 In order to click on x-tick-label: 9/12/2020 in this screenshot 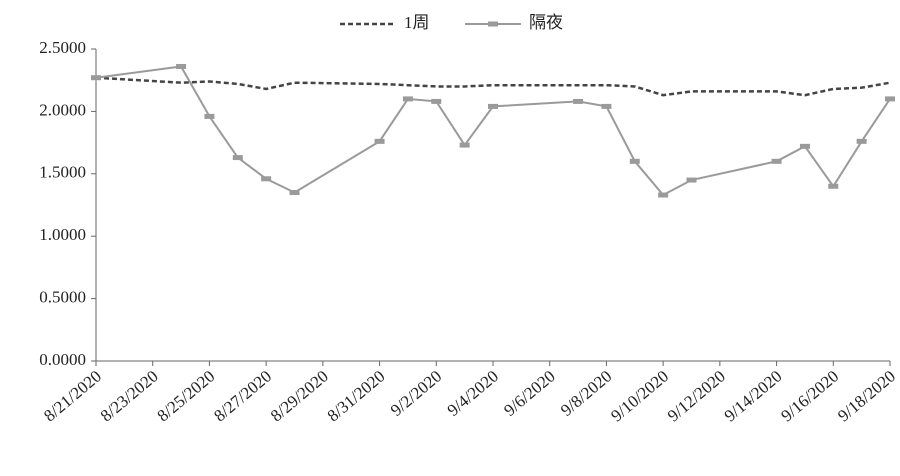, I will do `click(696, 396)`.